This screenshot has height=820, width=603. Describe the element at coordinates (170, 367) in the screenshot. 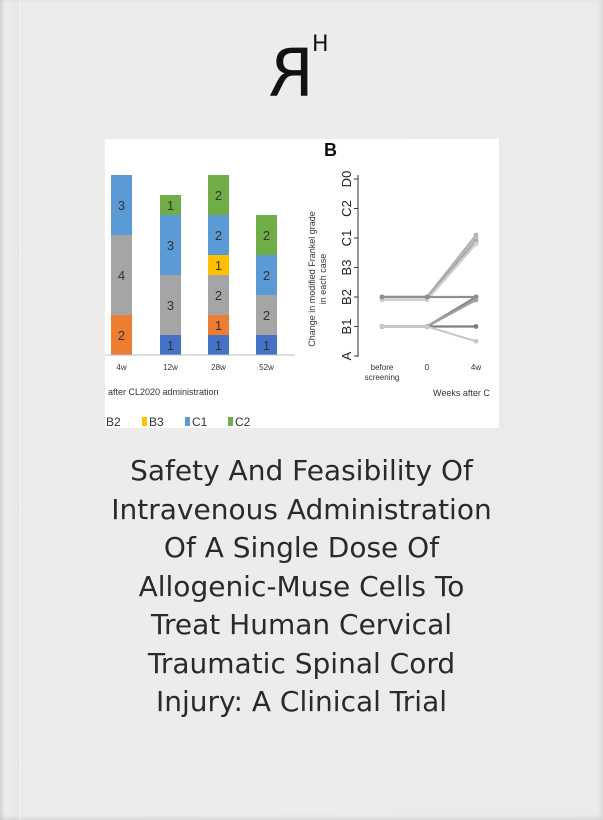

I see `x-tick-label: 12w` at that location.